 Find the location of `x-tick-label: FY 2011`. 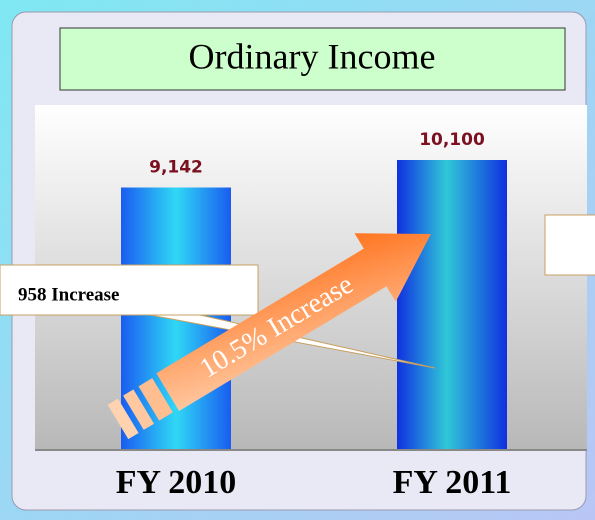

x-tick-label: FY 2011 is located at coordinates (452, 482).